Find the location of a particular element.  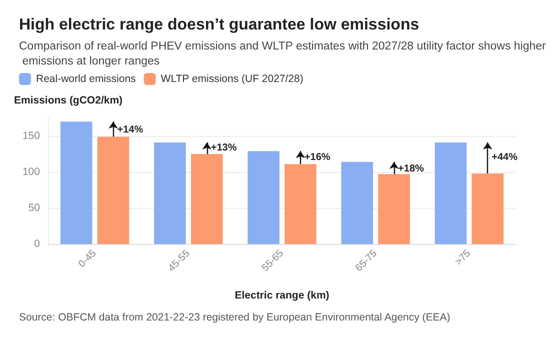

annotation: +18% is located at coordinates (411, 169).